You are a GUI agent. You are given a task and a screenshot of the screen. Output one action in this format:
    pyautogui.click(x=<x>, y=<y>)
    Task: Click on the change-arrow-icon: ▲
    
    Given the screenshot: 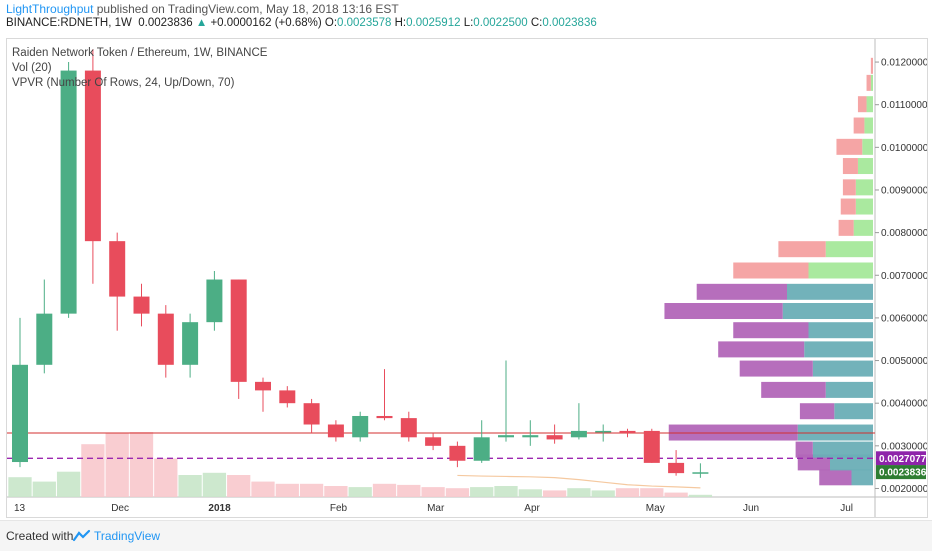 What is the action you would take?
    pyautogui.click(x=201, y=23)
    